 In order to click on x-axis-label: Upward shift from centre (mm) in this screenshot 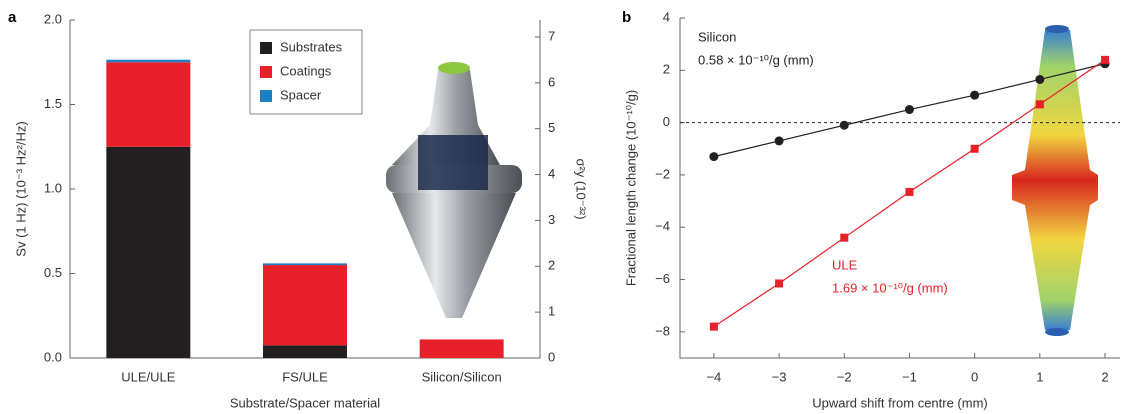, I will do `click(900, 402)`.